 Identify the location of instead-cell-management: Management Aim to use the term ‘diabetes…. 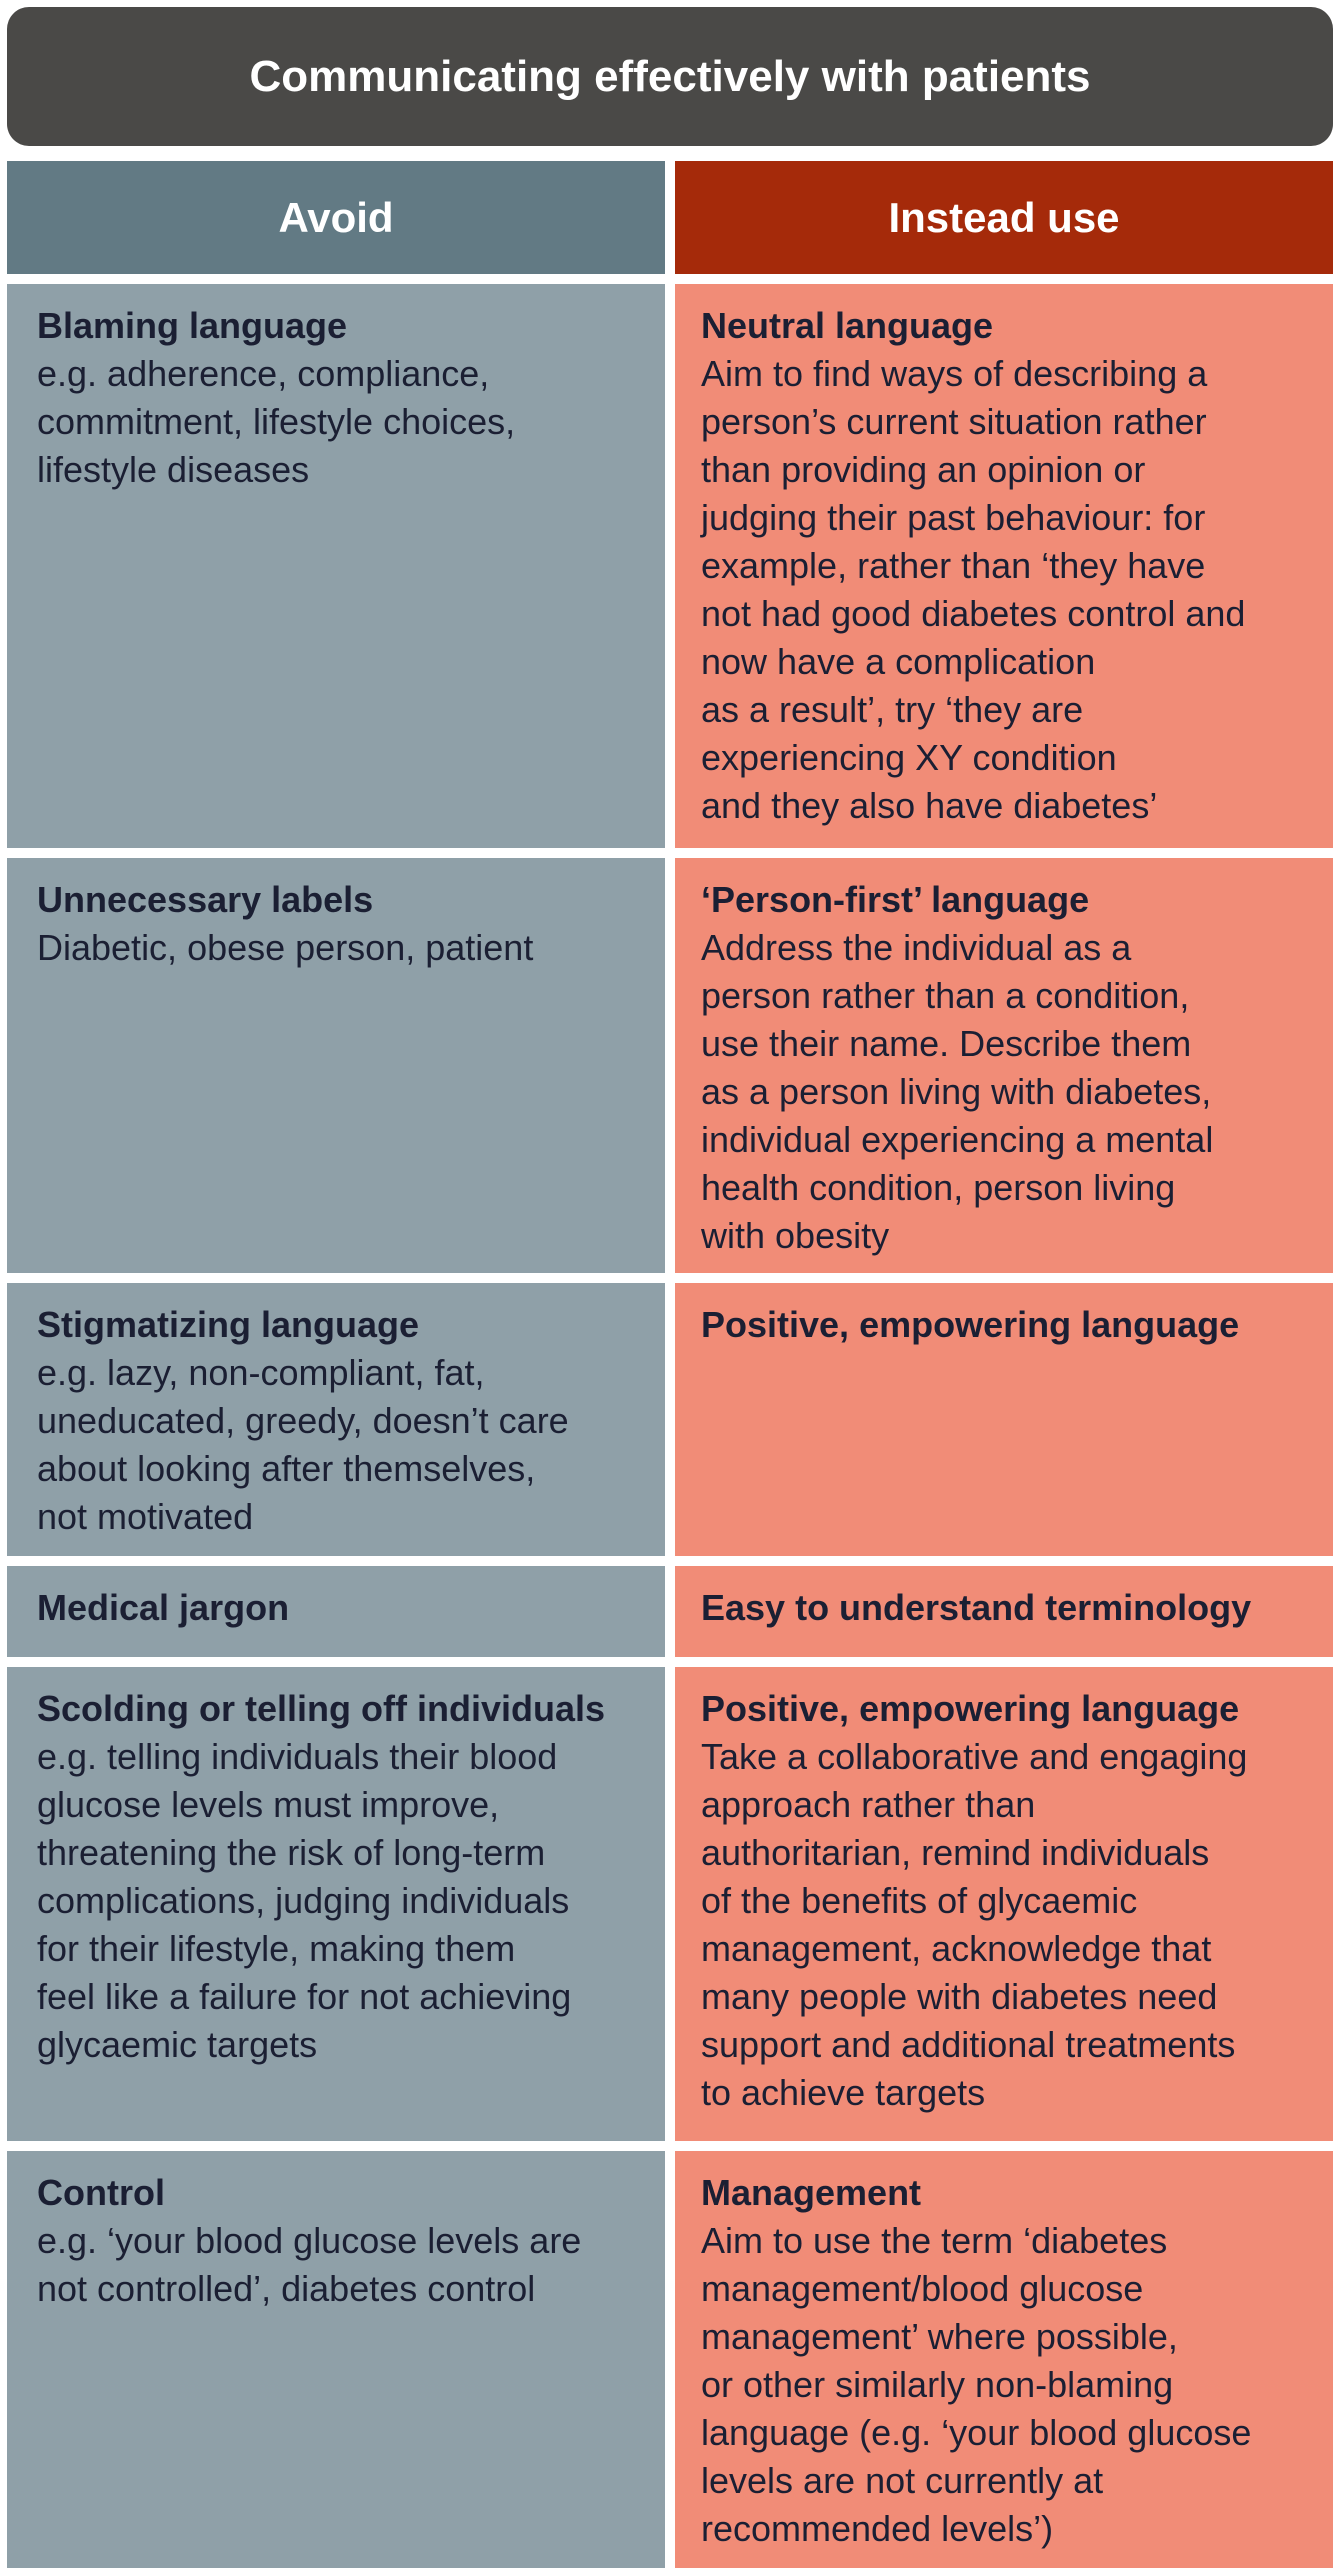
(1004, 2359).